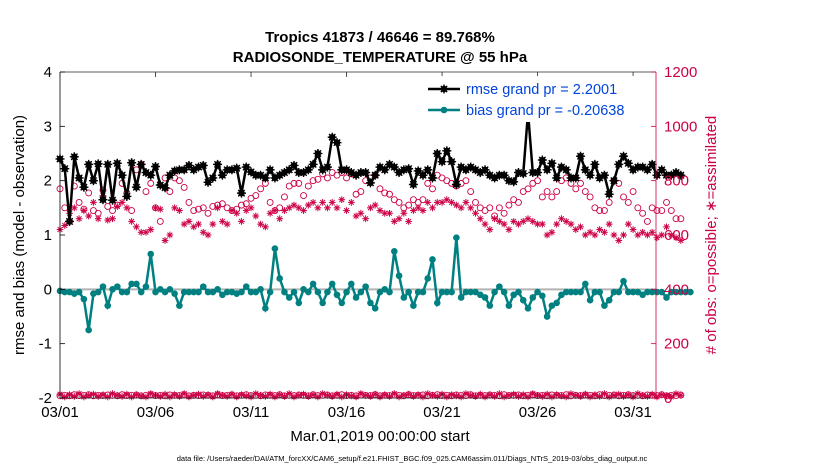 Image resolution: width=830 pixels, height=470 pixels. Describe the element at coordinates (156, 412) in the screenshot. I see `x-tick-label: 03/06` at that location.